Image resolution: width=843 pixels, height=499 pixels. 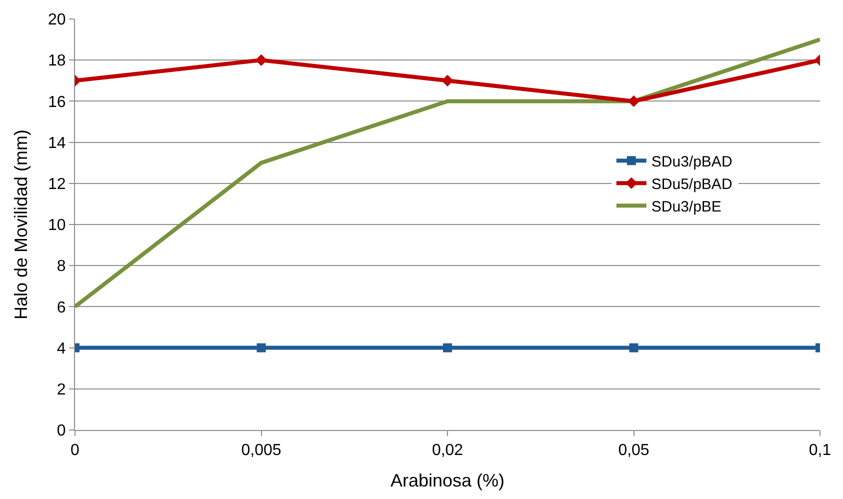 I want to click on y-tick-label: 10, so click(x=57, y=225).